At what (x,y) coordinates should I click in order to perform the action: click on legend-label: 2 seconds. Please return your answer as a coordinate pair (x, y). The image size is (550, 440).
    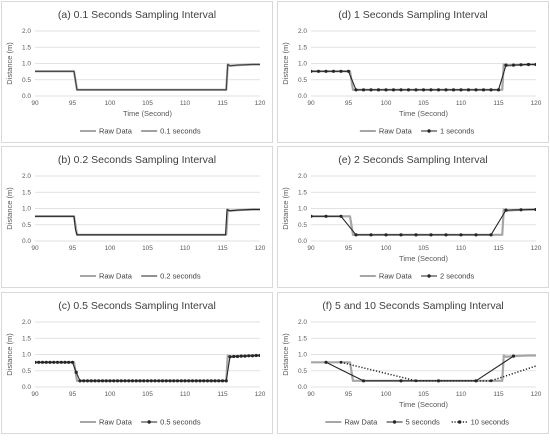
    Looking at the image, I should click on (457, 276).